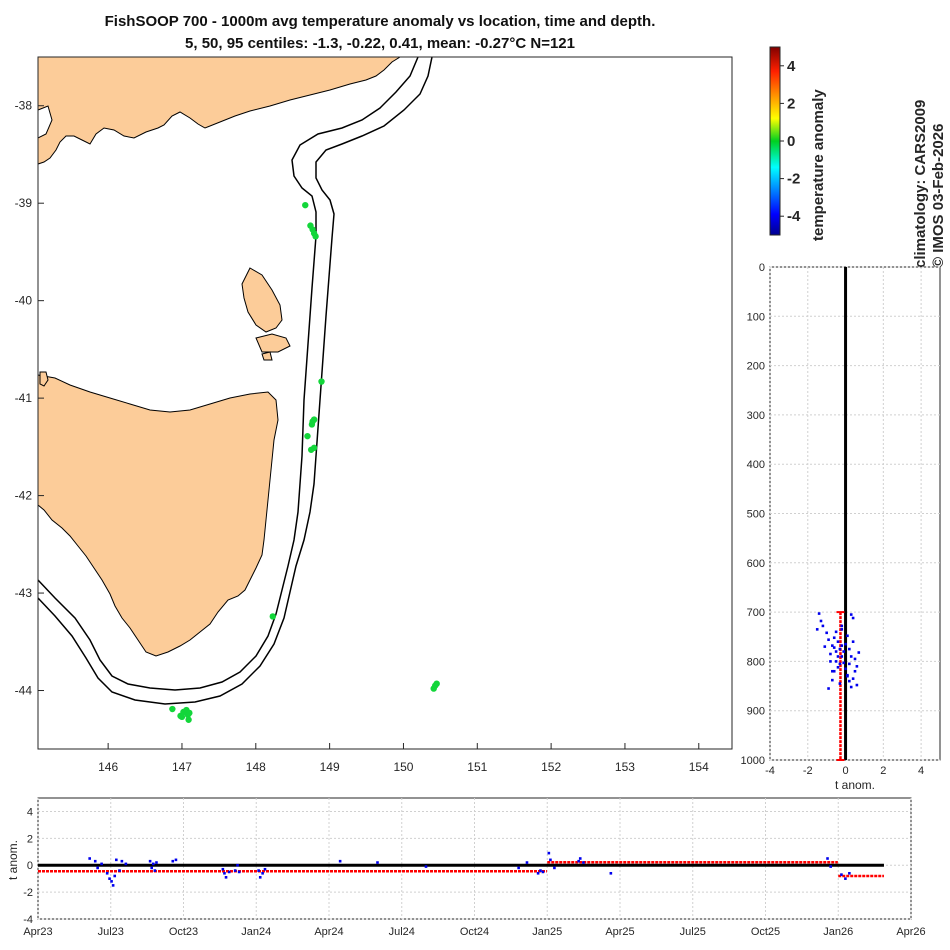  Describe the element at coordinates (838, 932) in the screenshot. I see `timeseries-xtick-label: Jan26` at that location.